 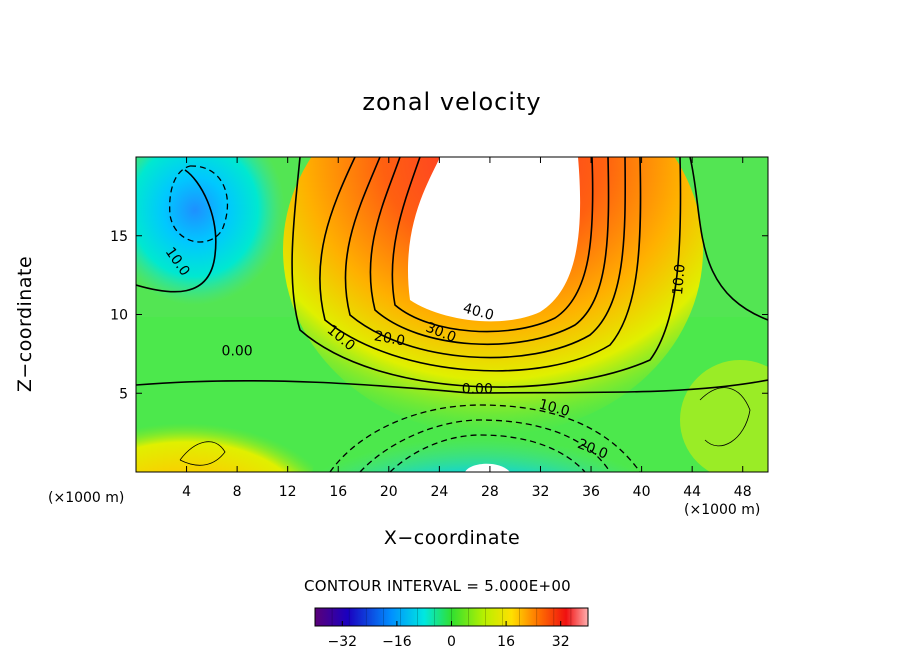 I want to click on colorbar-tick-label: 16, so click(x=506, y=642).